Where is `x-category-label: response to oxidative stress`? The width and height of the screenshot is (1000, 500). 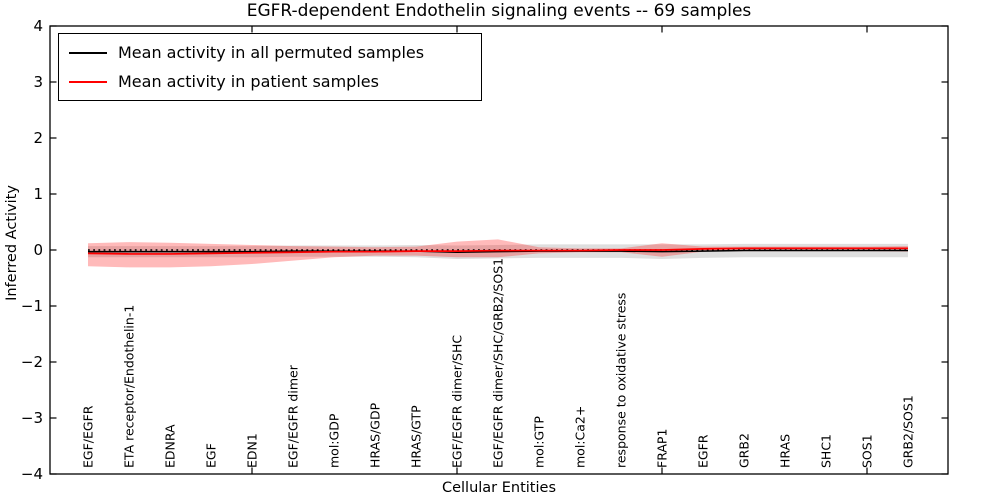 x-category-label: response to oxidative stress is located at coordinates (621, 380).